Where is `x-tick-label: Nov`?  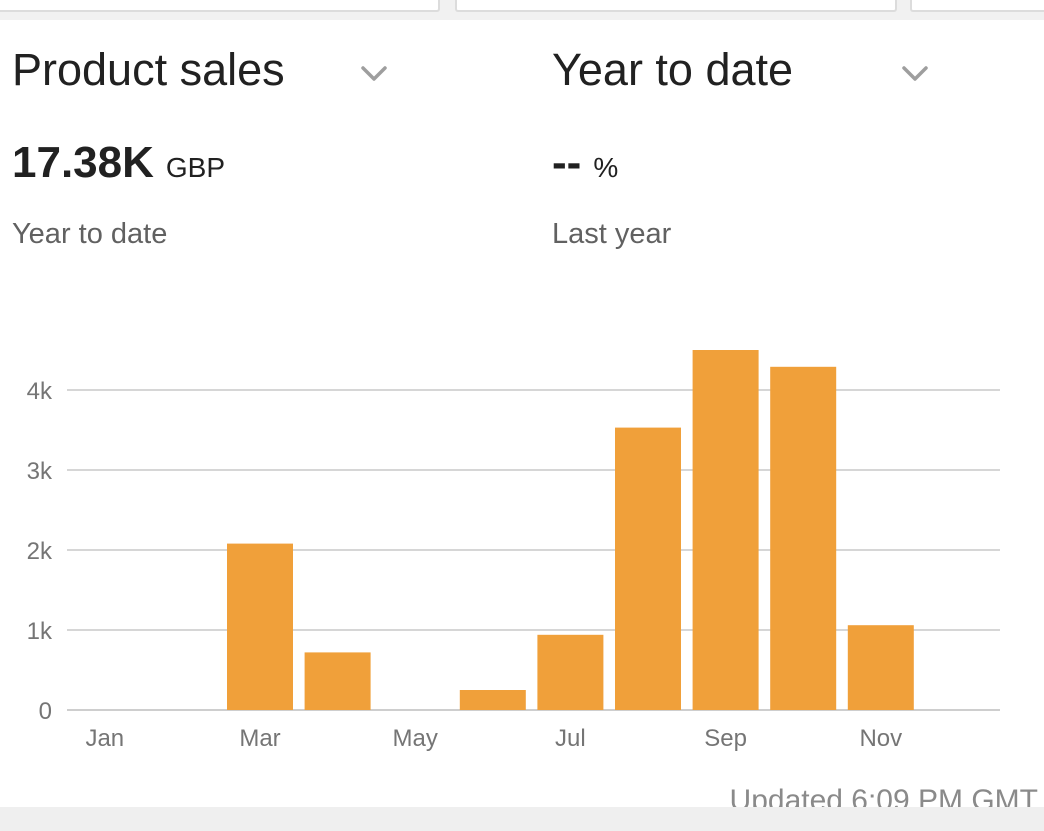 x-tick-label: Nov is located at coordinates (880, 738).